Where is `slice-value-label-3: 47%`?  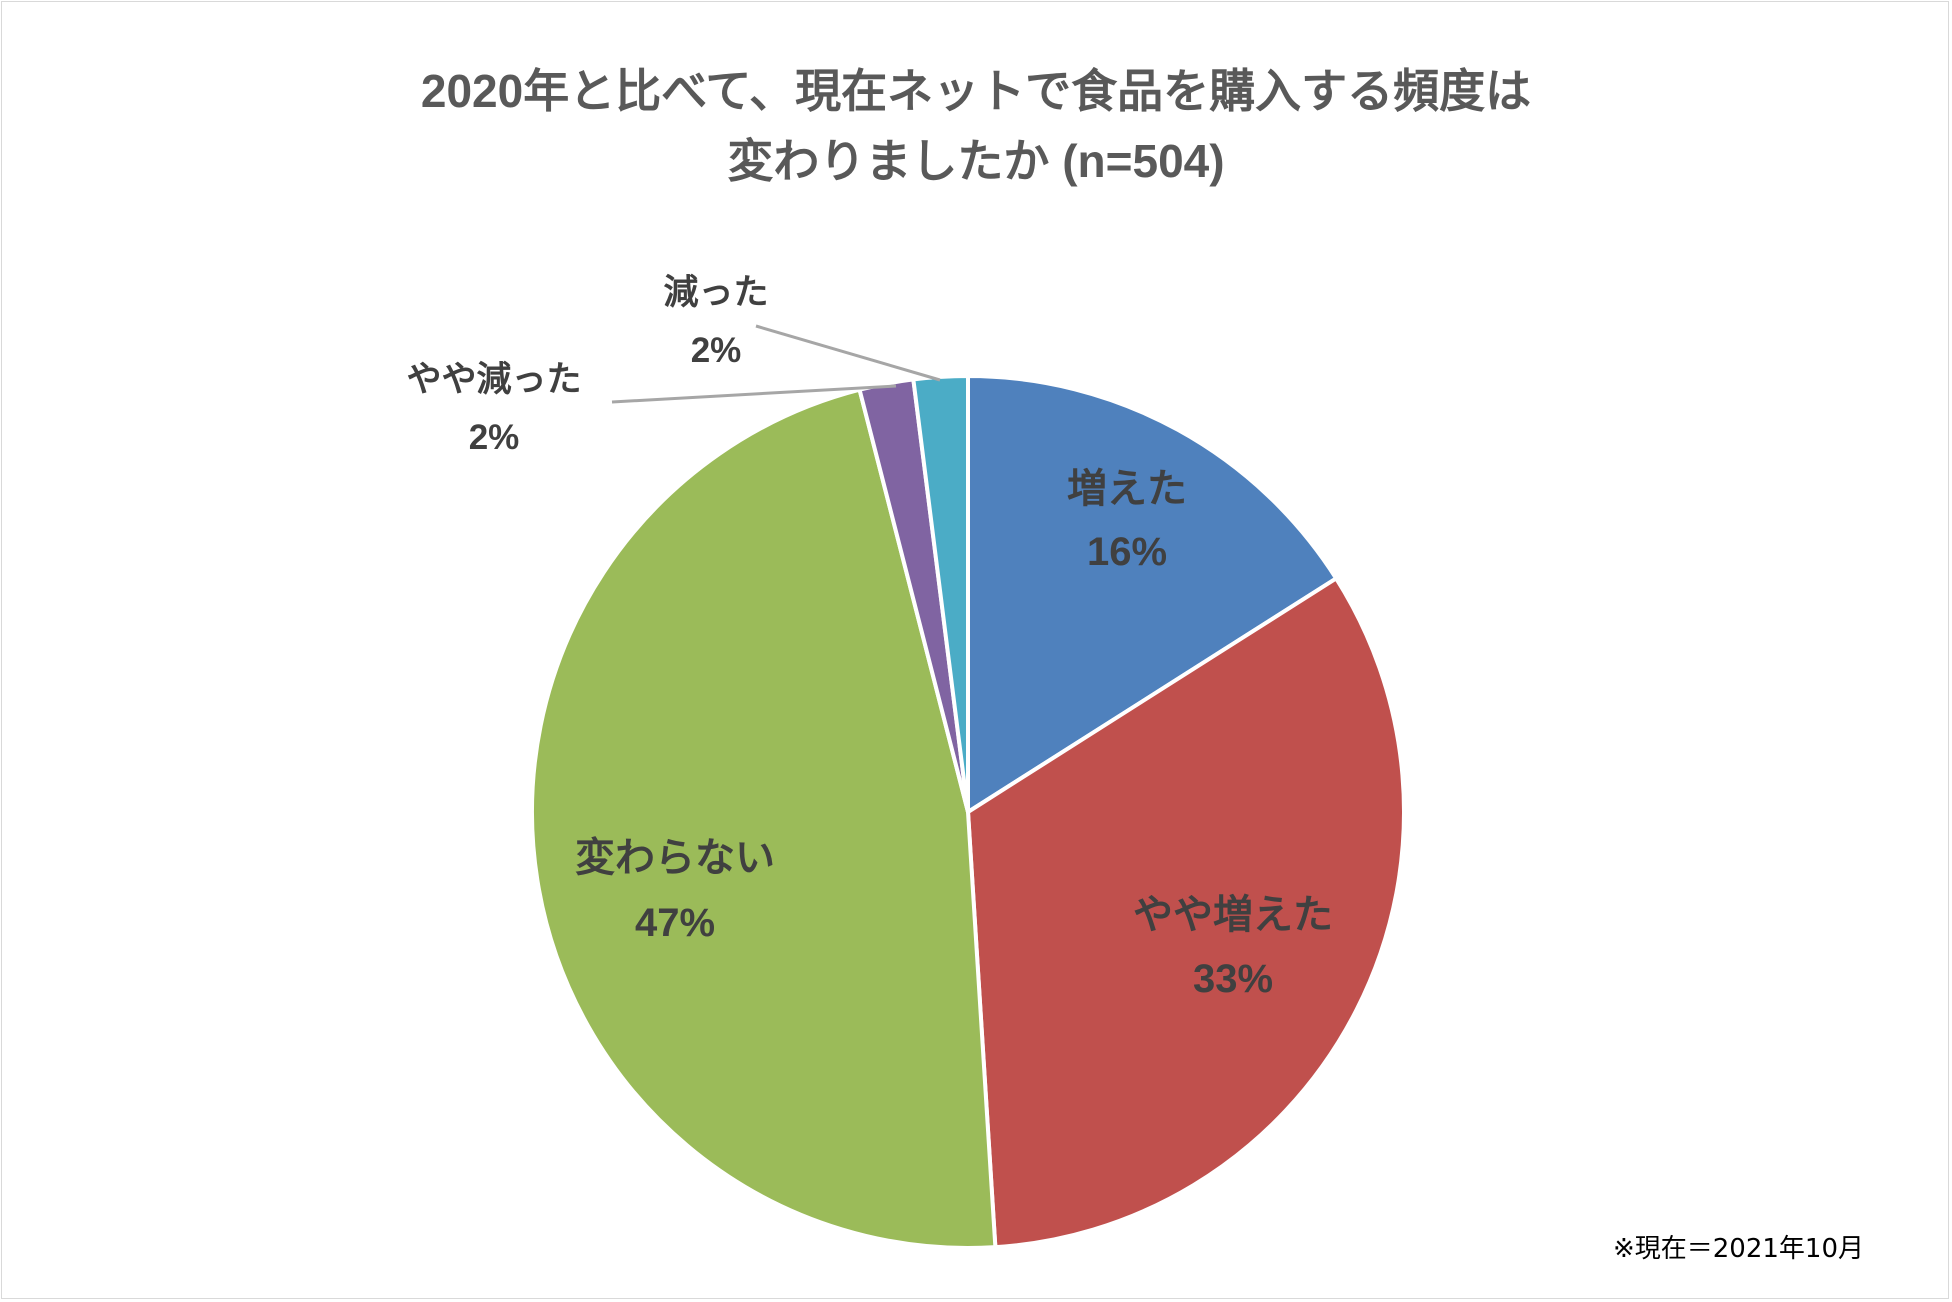
slice-value-label-3: 47% is located at coordinates (675, 923).